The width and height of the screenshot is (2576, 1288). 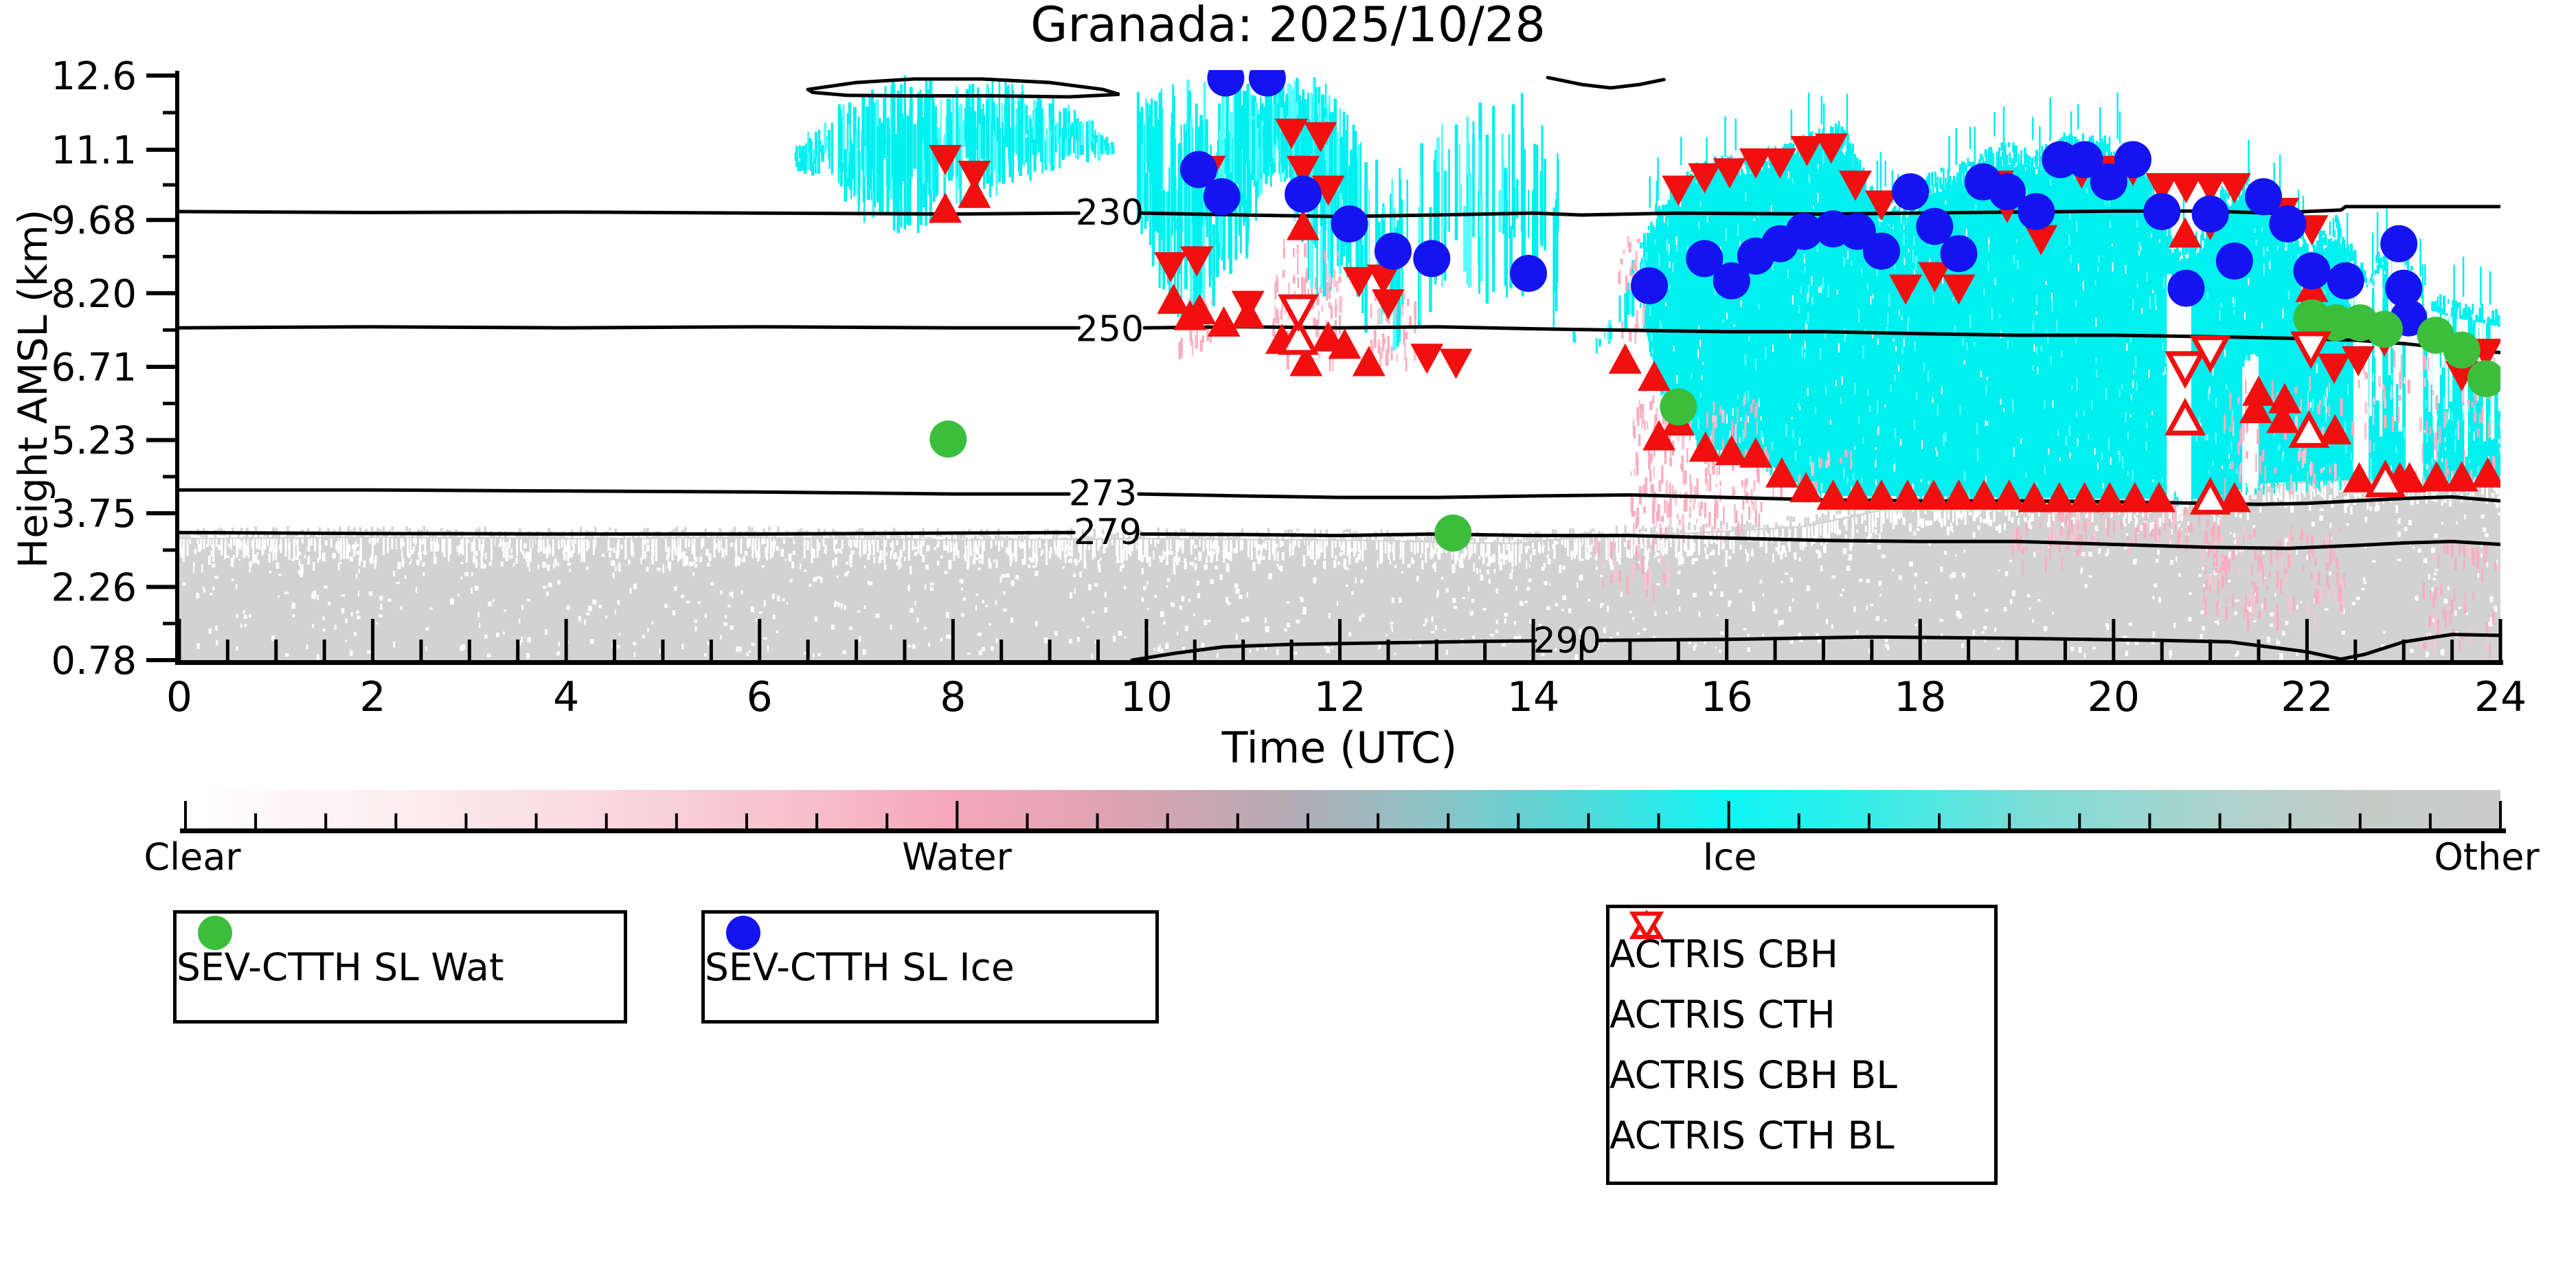 I want to click on legend-row-cth: ACTRIS CTH, so click(x=1722, y=978).